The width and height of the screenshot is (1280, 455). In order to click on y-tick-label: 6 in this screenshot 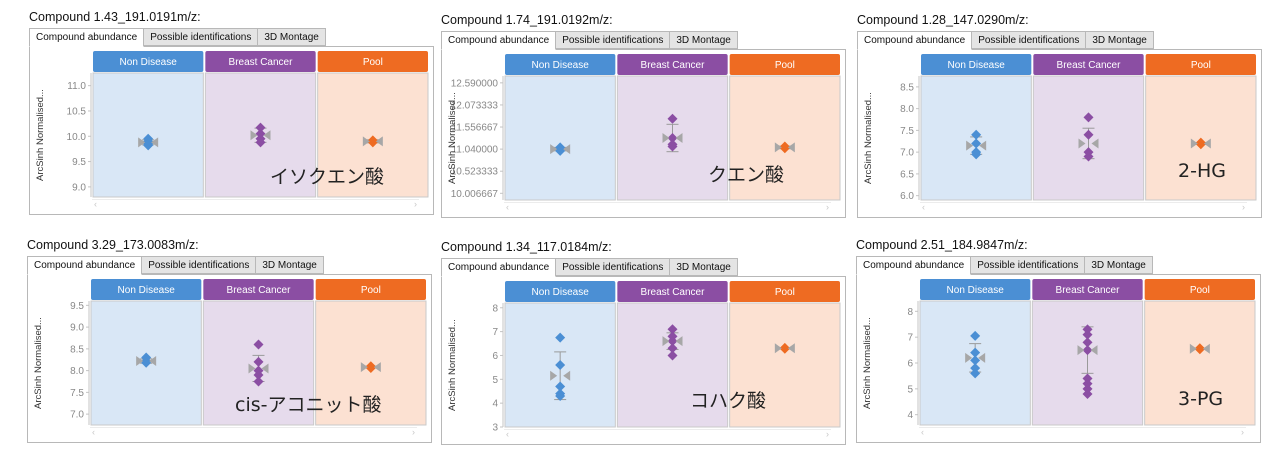, I will do `click(495, 356)`.